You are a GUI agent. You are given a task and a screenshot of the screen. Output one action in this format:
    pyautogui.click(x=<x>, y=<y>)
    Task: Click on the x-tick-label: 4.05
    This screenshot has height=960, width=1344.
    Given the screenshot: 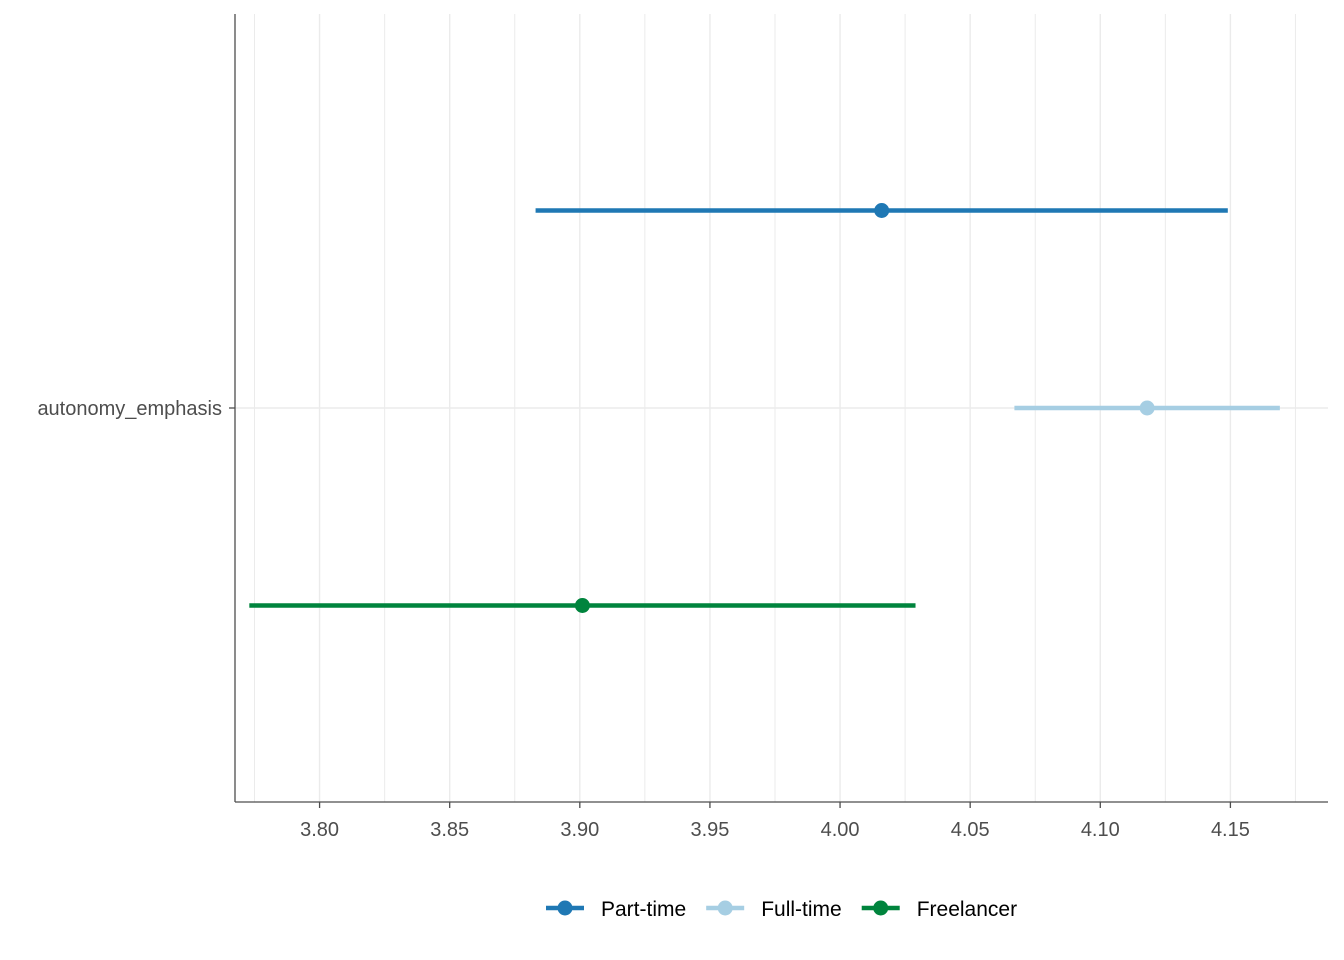 What is the action you would take?
    pyautogui.click(x=970, y=830)
    